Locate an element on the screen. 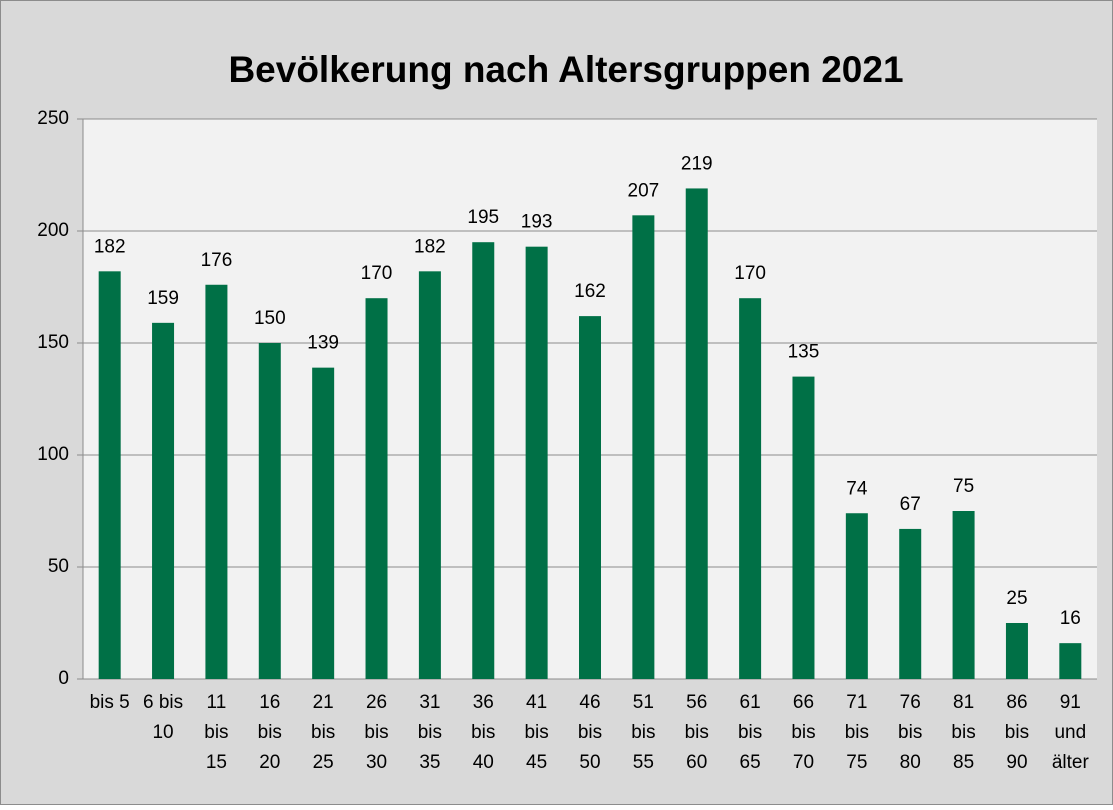 Image resolution: width=1113 pixels, height=810 pixels. x-tick-label: 76 bis 80 is located at coordinates (910, 732).